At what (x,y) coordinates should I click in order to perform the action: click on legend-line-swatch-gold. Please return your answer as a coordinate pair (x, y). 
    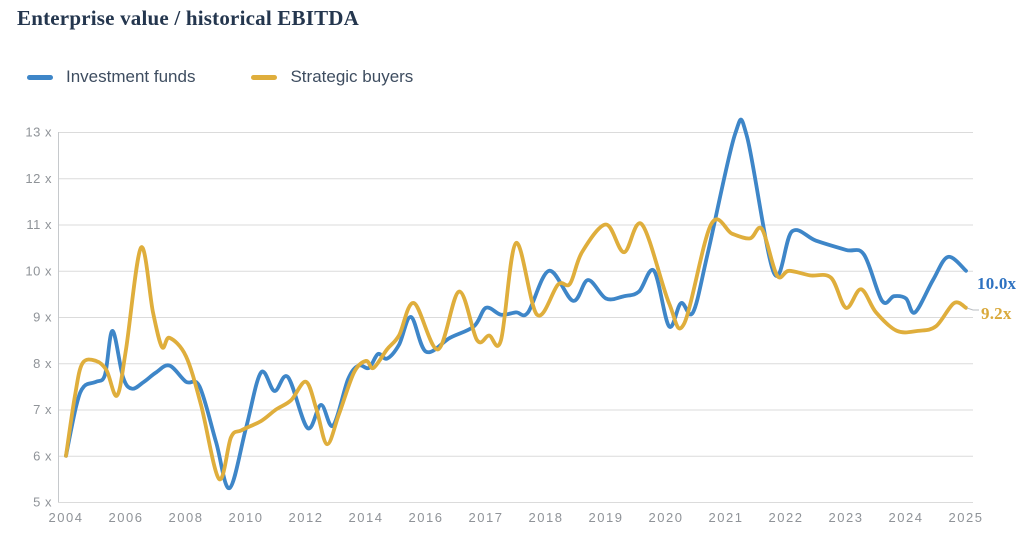
    Looking at the image, I should click on (264, 77).